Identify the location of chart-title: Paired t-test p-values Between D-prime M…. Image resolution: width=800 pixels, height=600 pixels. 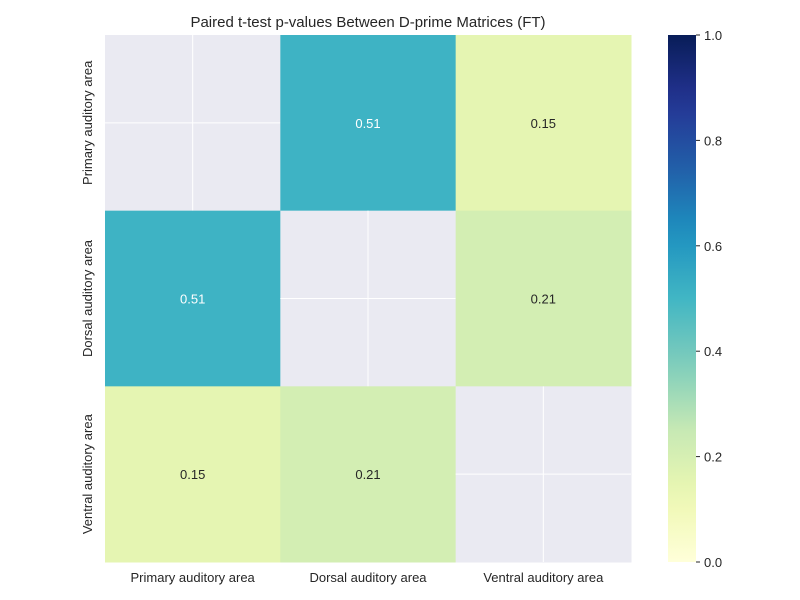
(367, 22).